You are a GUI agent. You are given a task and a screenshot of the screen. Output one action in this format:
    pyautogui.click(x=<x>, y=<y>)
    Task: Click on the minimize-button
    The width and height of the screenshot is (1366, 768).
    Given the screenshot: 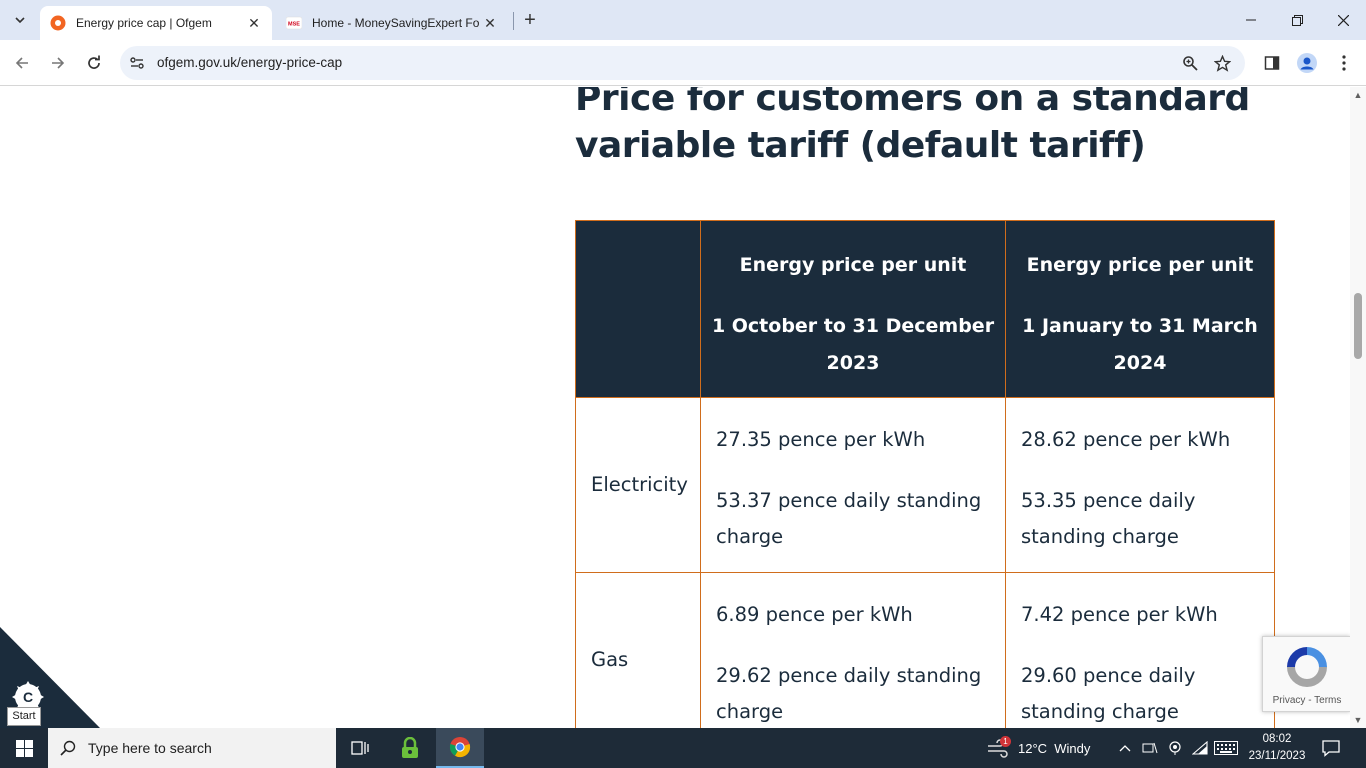 What is the action you would take?
    pyautogui.click(x=1251, y=20)
    